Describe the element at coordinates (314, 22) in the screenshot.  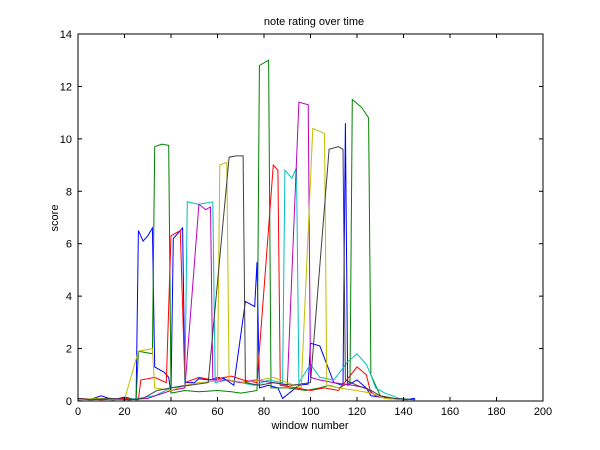
I see `chart-title: note rating over time` at that location.